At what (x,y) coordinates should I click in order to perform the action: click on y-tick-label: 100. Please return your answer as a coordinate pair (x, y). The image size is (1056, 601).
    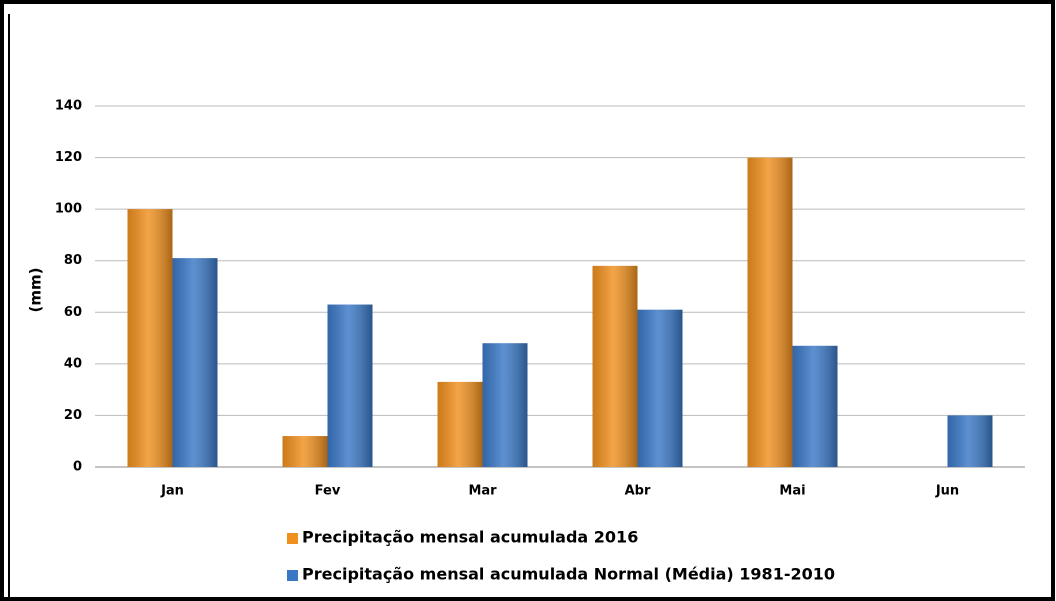
    Looking at the image, I should click on (68, 209).